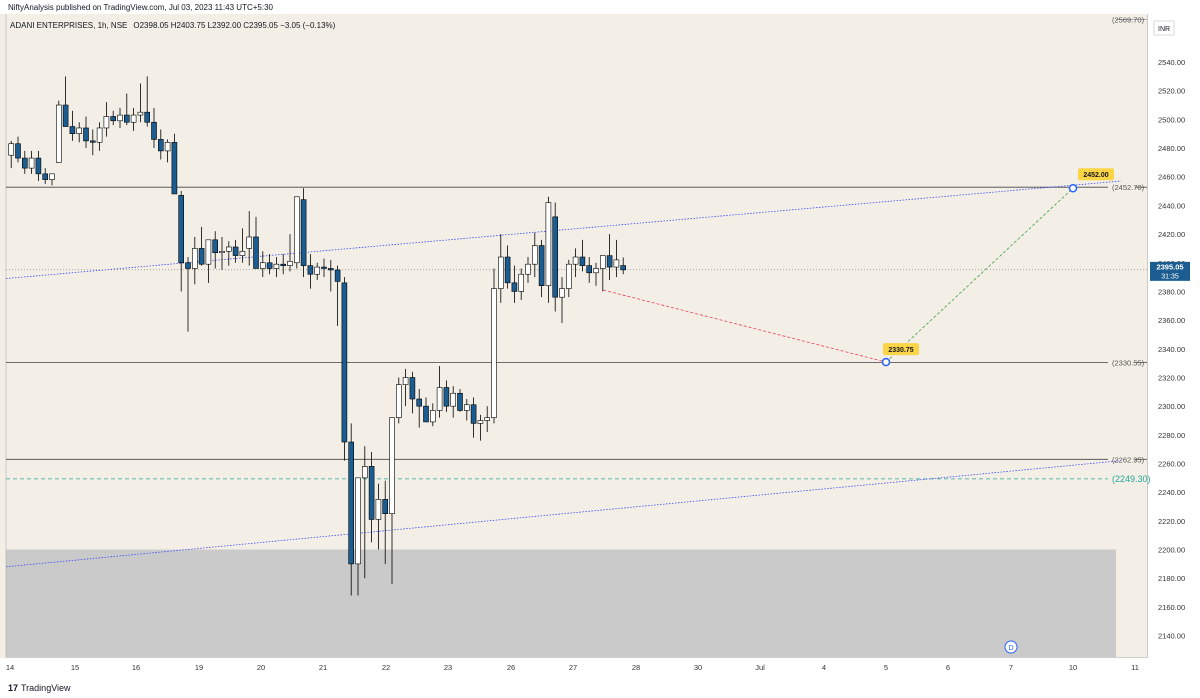  What do you see at coordinates (46, 688) in the screenshot?
I see `tv-logo-text: TradingView` at bounding box center [46, 688].